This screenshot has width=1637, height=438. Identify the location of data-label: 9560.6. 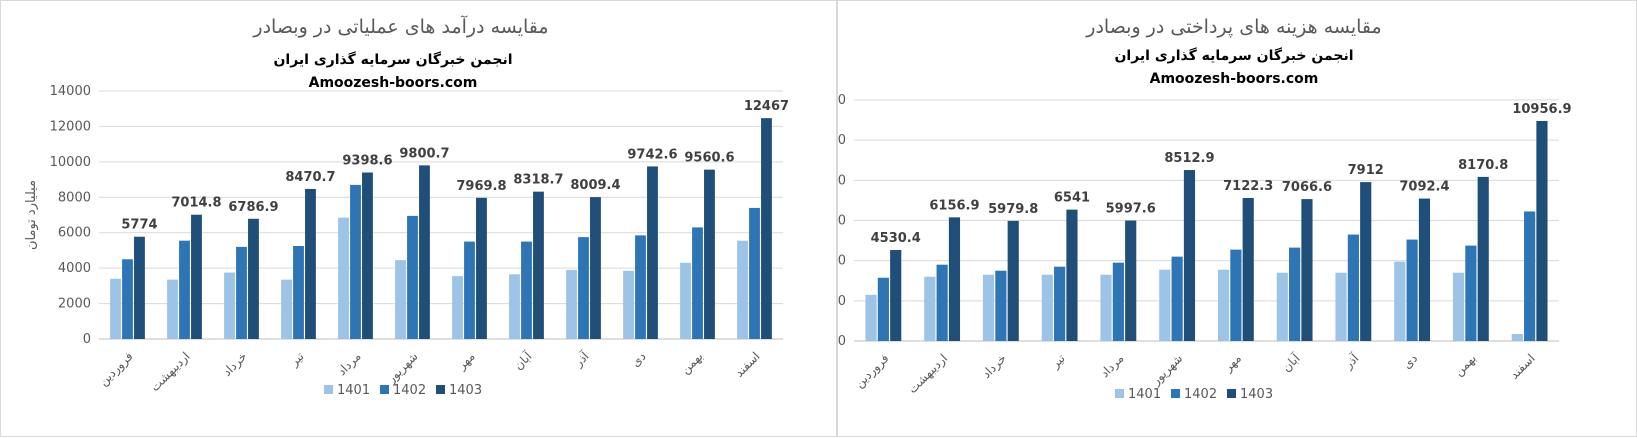
(709, 158).